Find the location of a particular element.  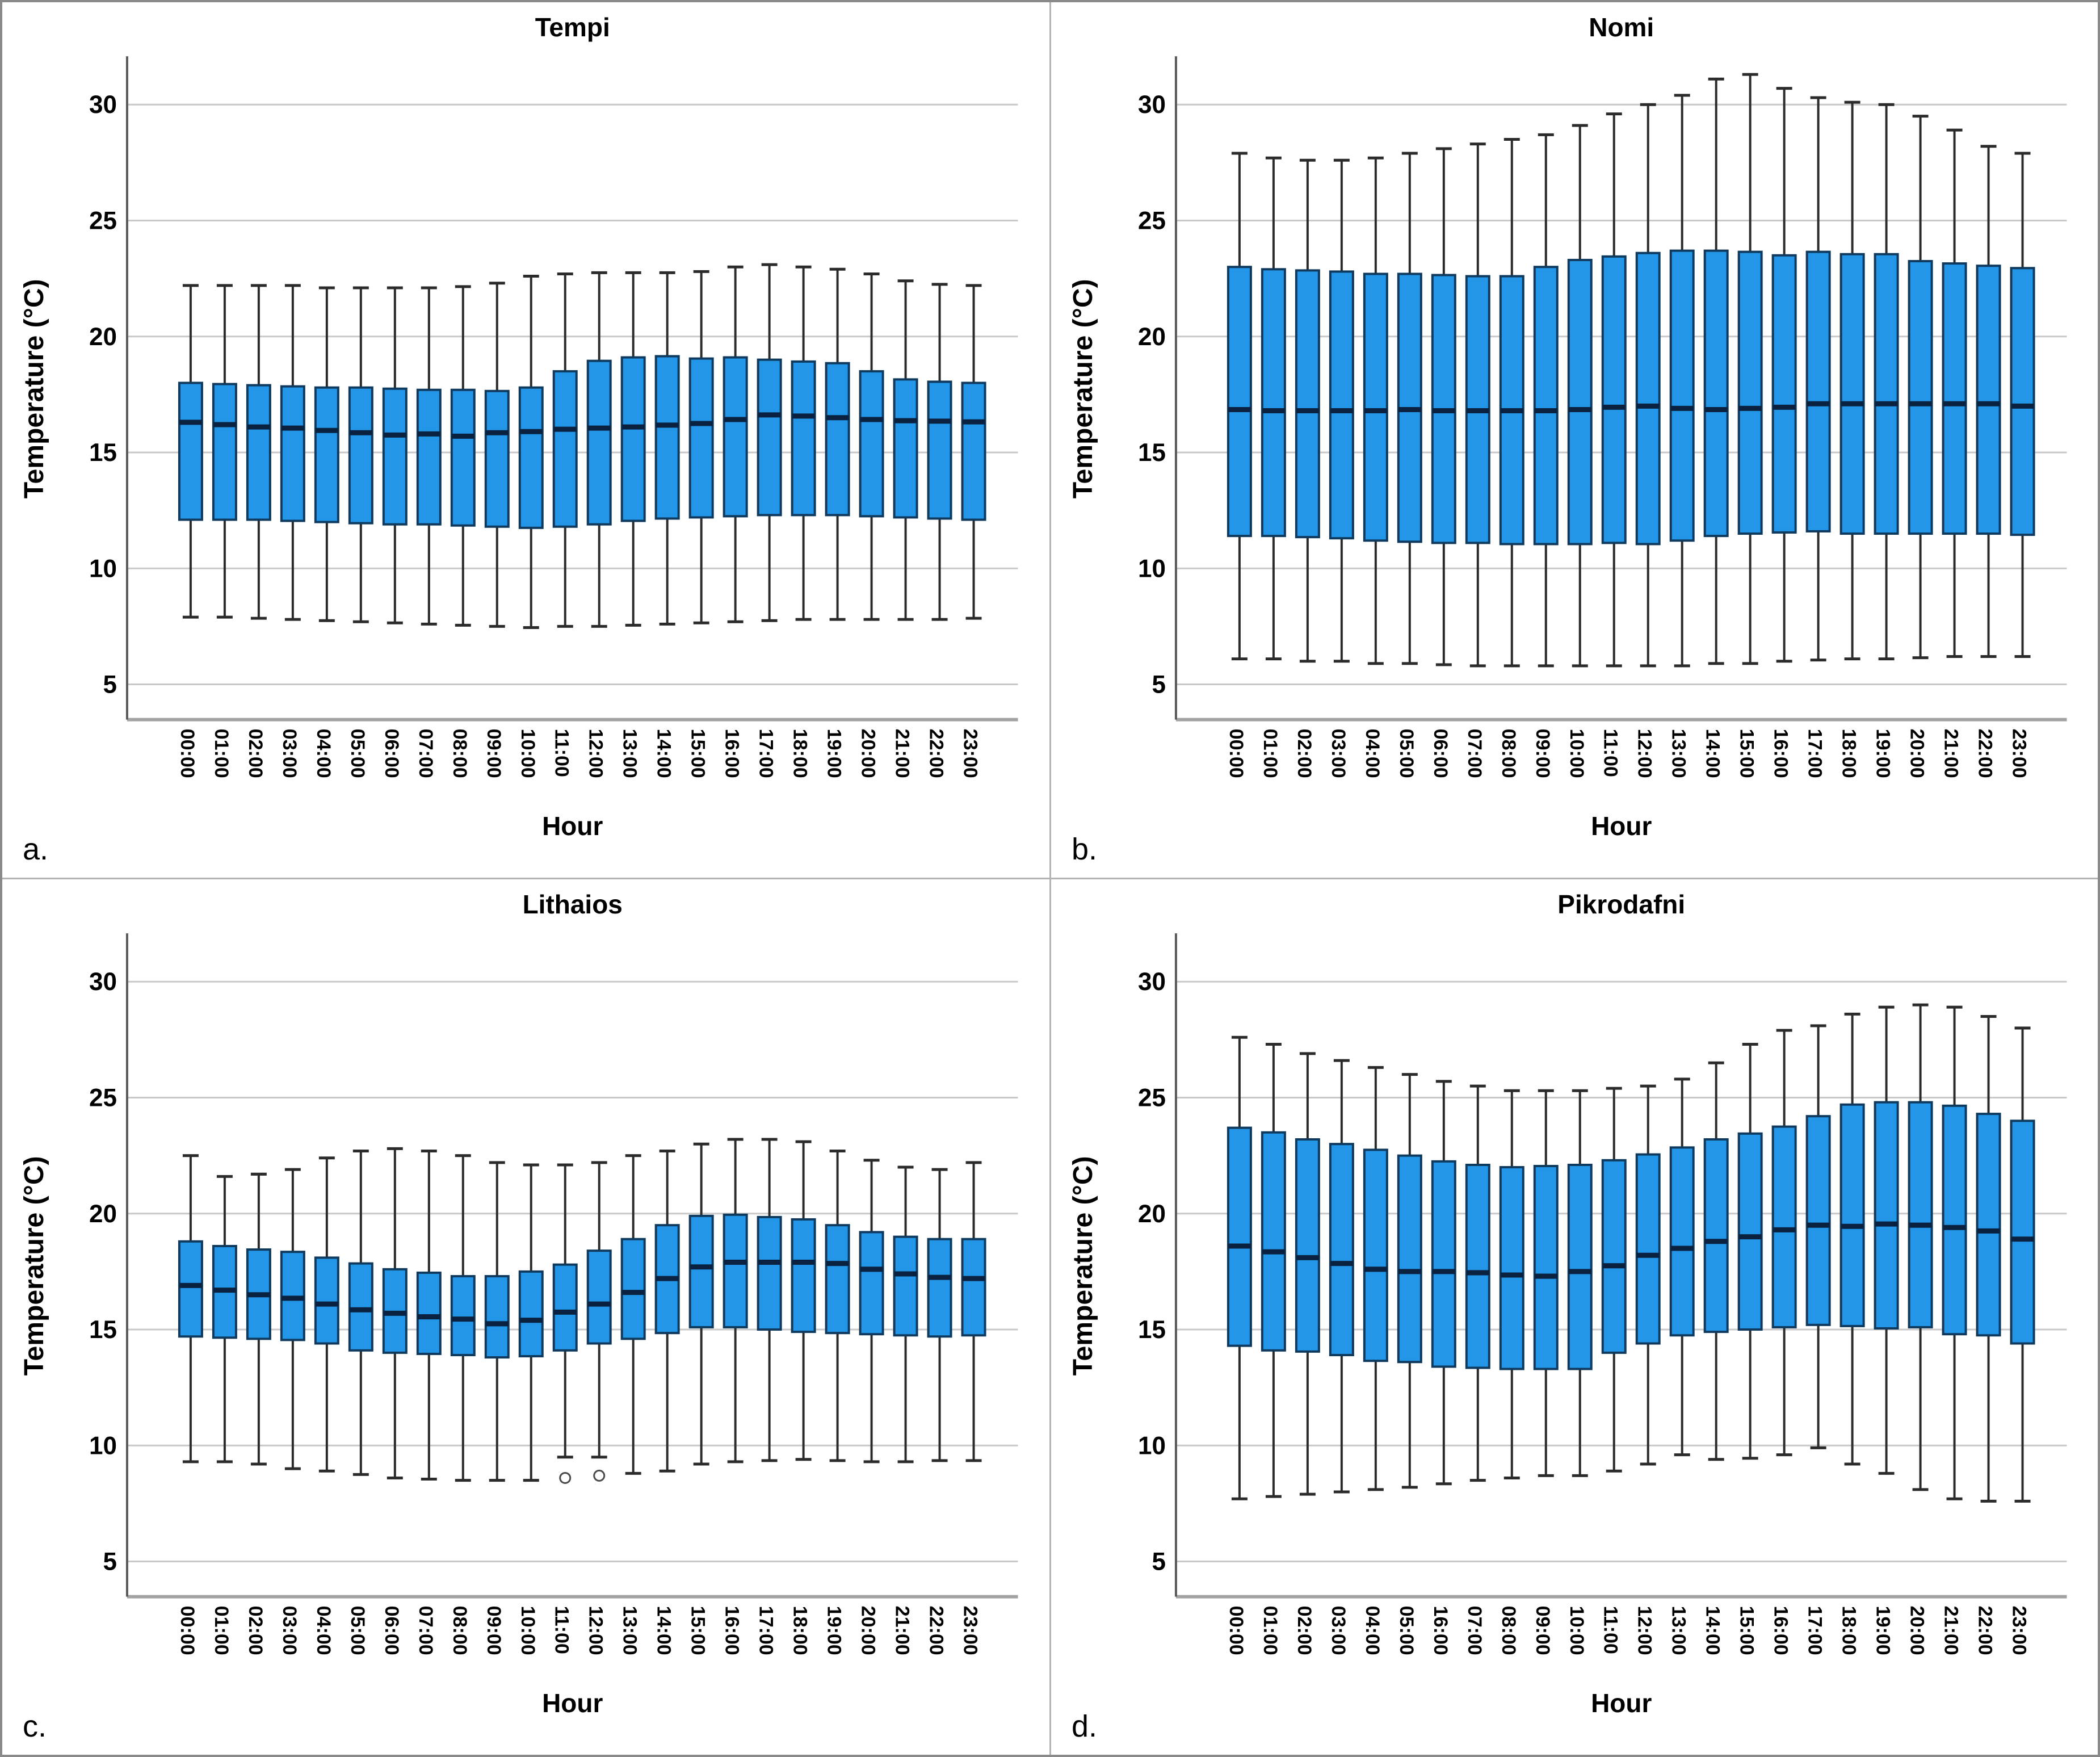

x-tick-2: 02:00 is located at coordinates (255, 753).